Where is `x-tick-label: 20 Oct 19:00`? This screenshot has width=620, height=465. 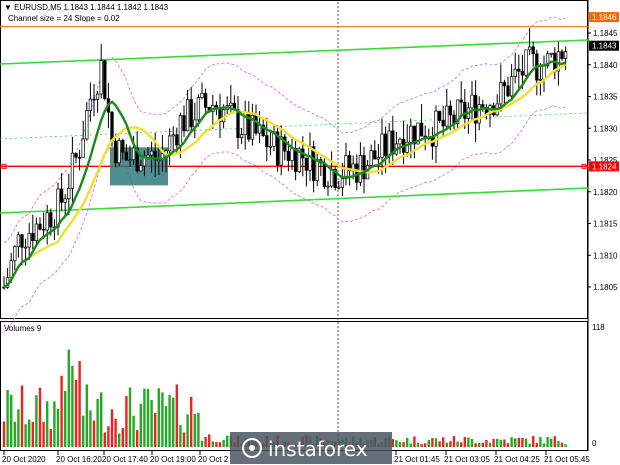
x-tick-label: 20 Oct 19:00 is located at coordinates (173, 459).